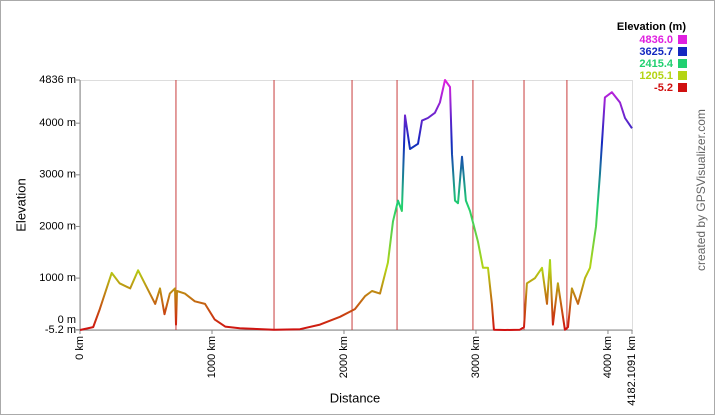  Describe the element at coordinates (656, 40) in the screenshot. I see `legend-label: 4836.0` at that location.